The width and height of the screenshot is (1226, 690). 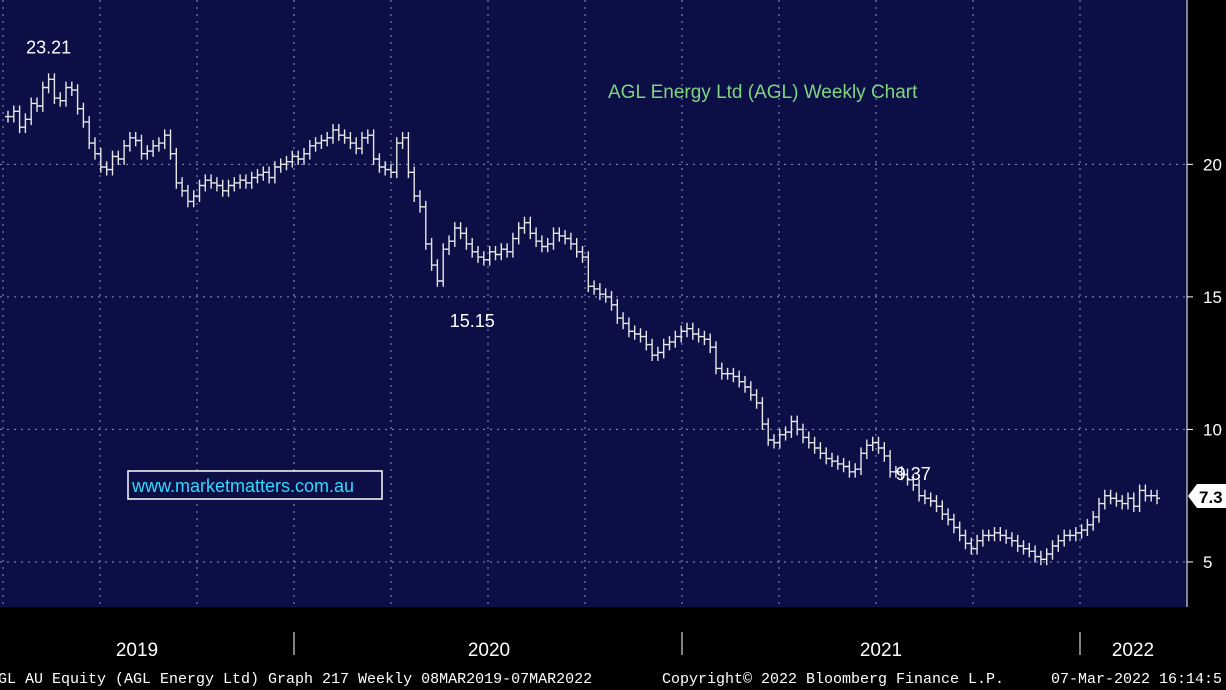 I want to click on chart-title: AGL Energy Ltd (AGL) Weekly Chart, so click(x=763, y=92).